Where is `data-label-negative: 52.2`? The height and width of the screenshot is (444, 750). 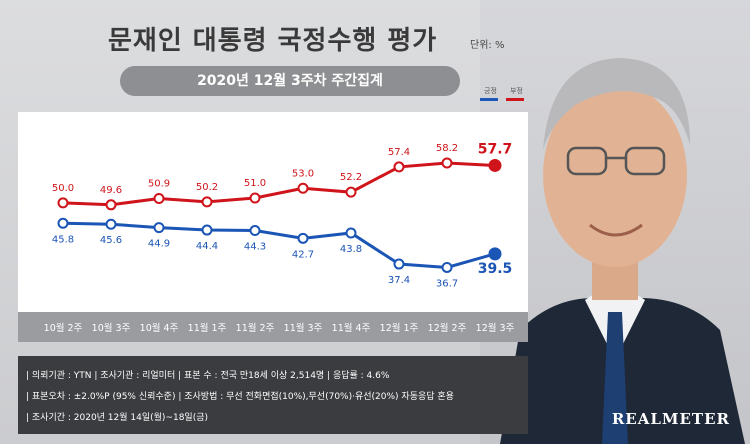 data-label-negative: 52.2 is located at coordinates (351, 177).